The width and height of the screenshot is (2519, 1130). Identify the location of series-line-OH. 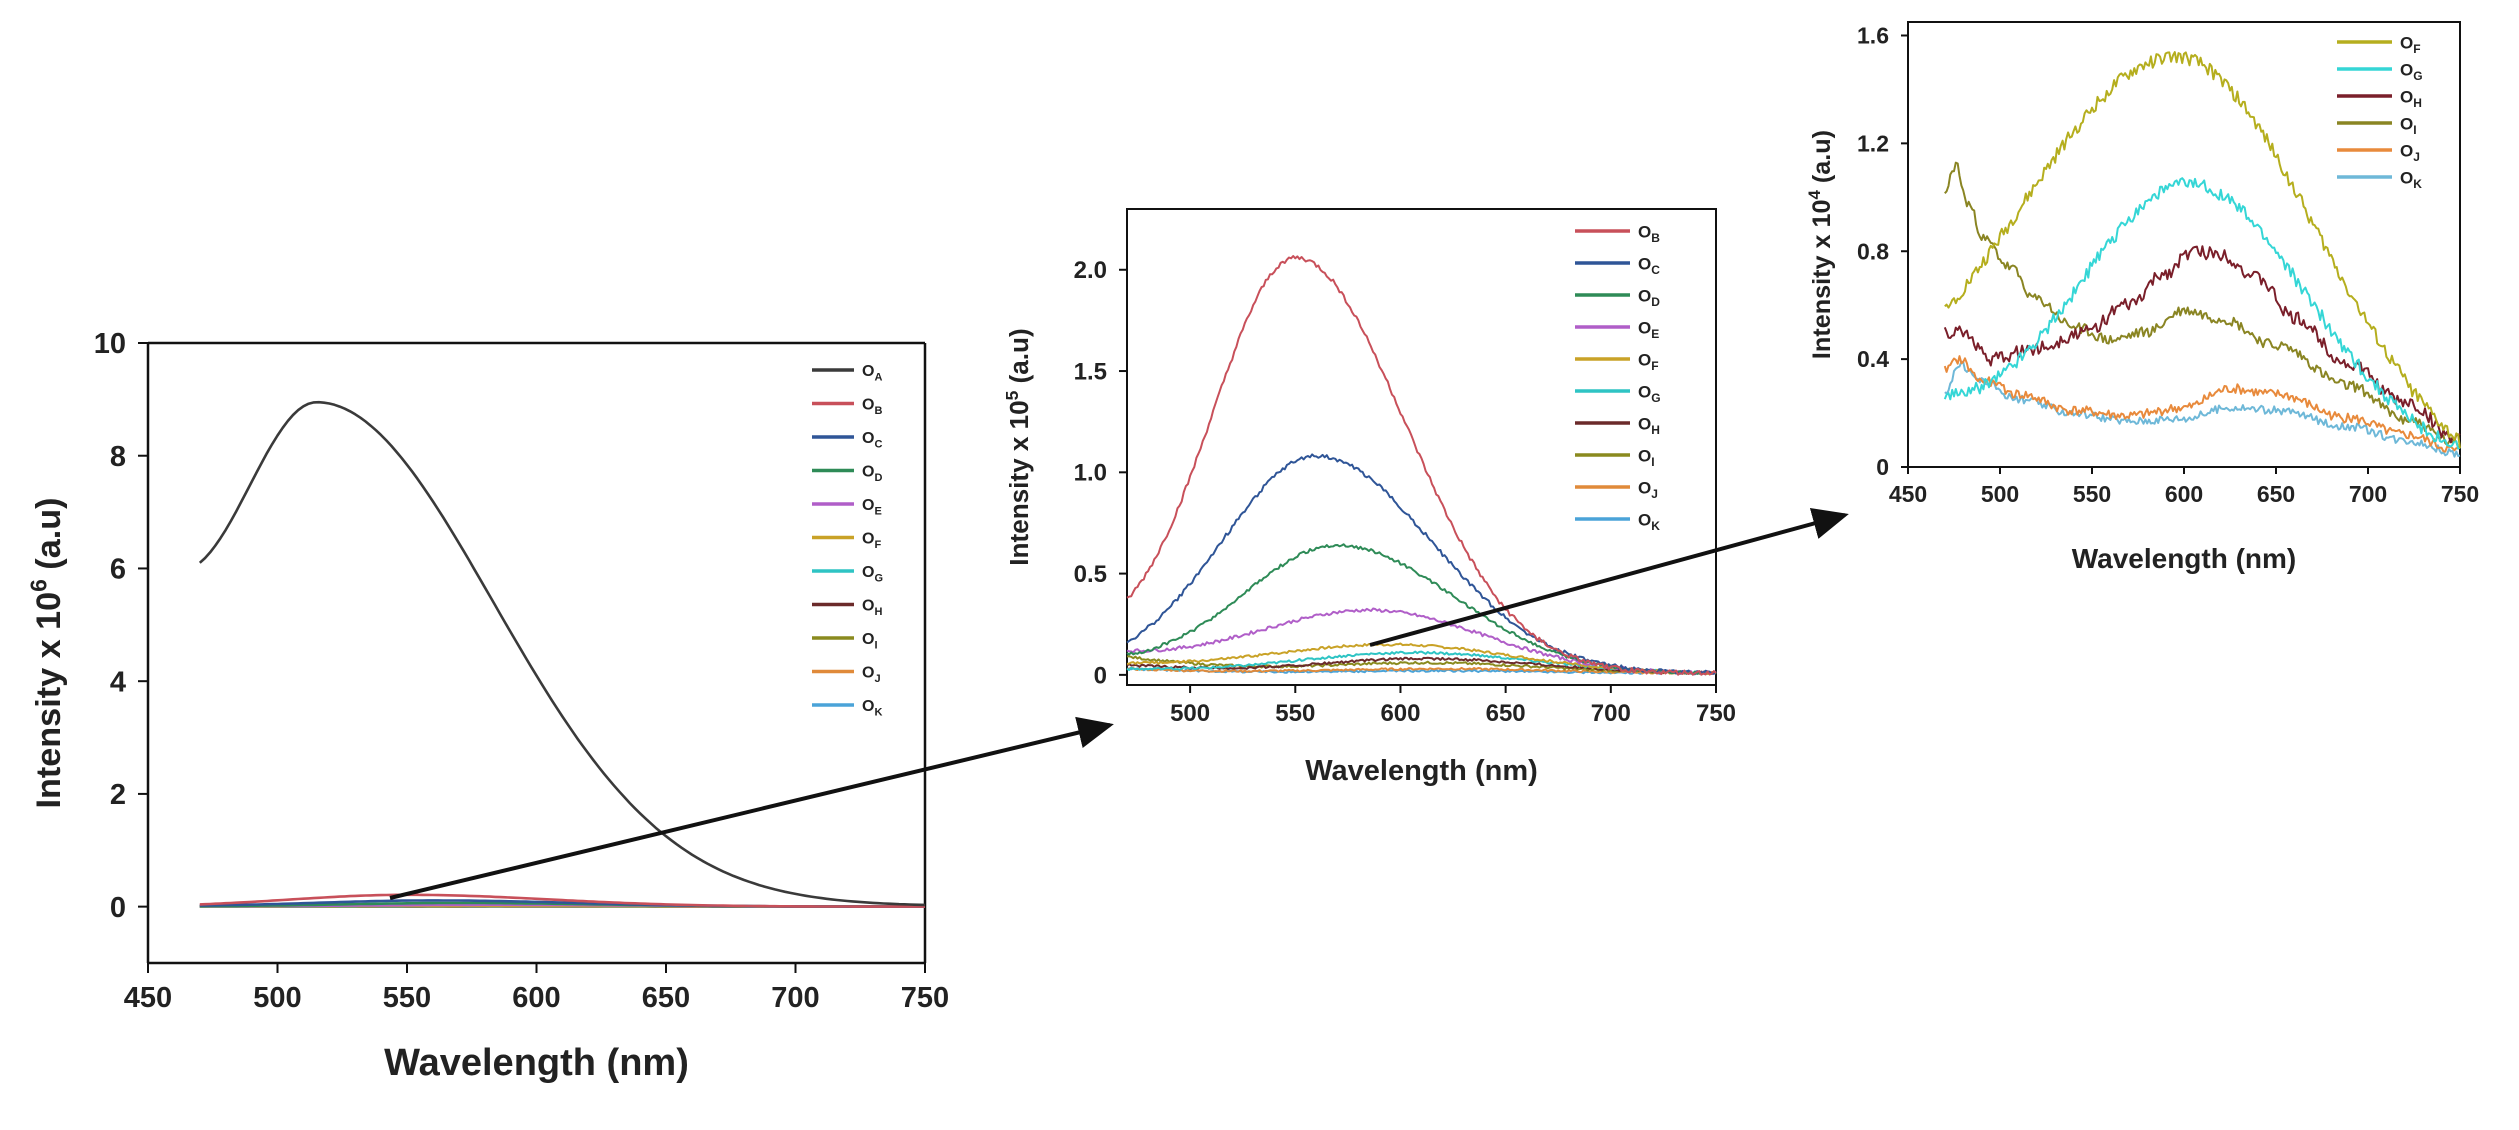
(1421, 665).